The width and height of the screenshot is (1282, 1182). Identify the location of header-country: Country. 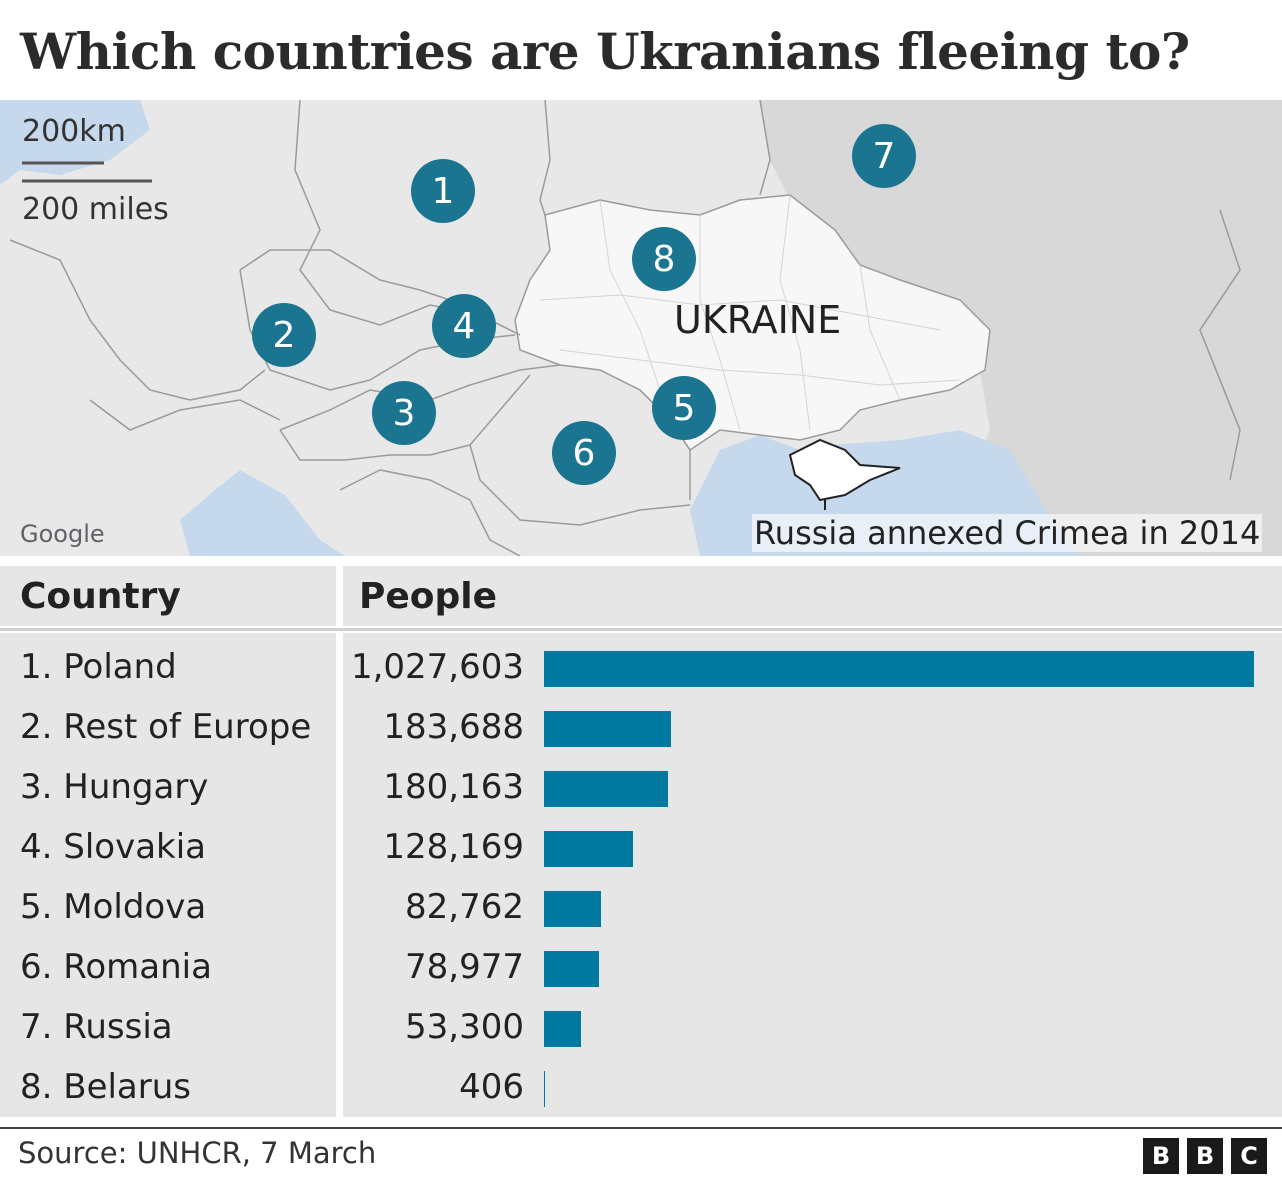
(168, 596).